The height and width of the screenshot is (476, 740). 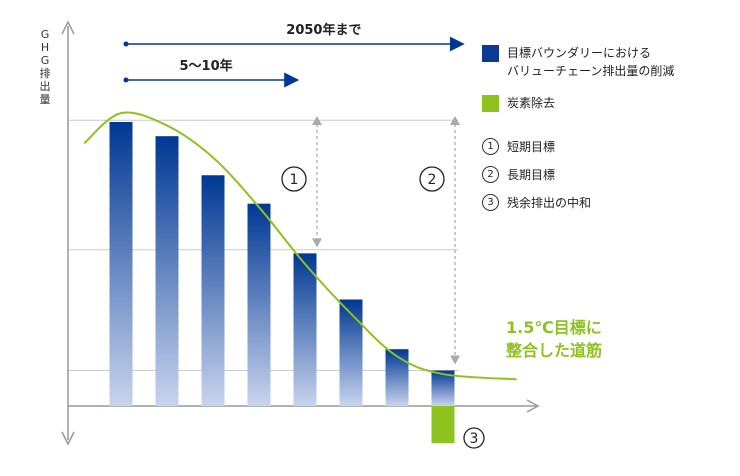 What do you see at coordinates (45, 99) in the screenshot?
I see `y-axis-label-char: 量` at bounding box center [45, 99].